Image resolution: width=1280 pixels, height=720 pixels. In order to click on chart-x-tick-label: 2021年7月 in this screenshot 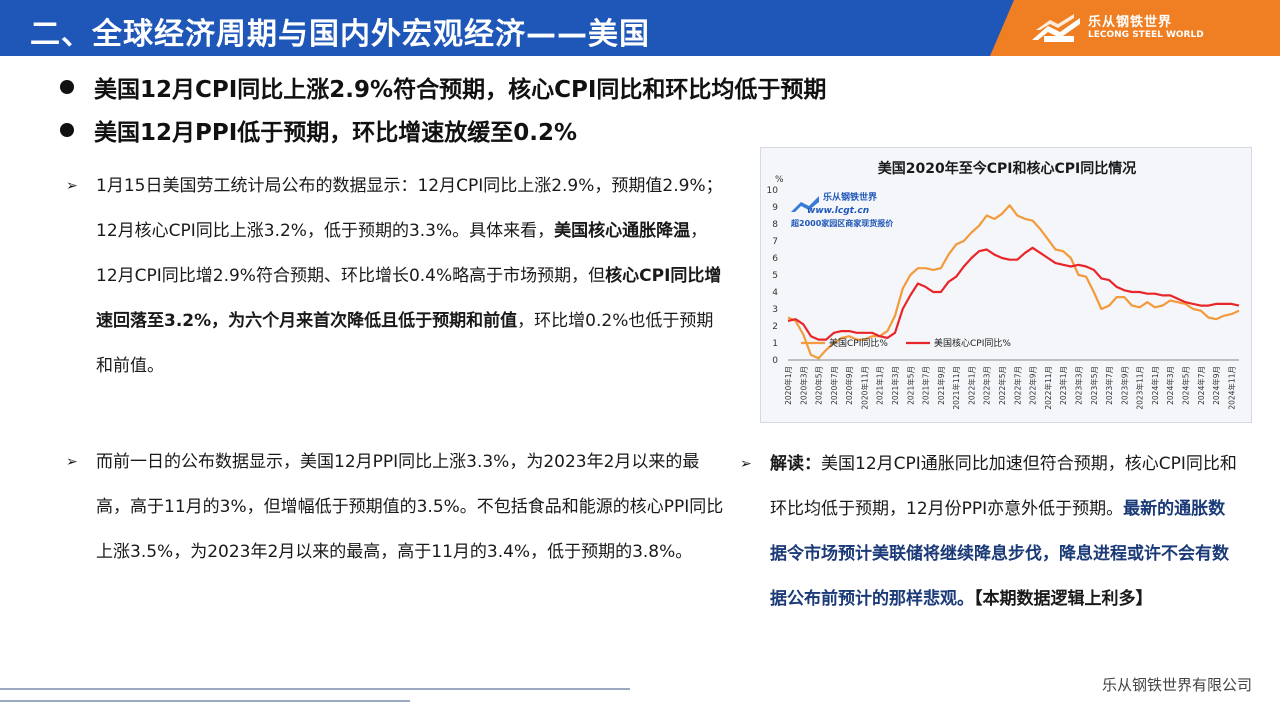, I will do `click(926, 385)`.